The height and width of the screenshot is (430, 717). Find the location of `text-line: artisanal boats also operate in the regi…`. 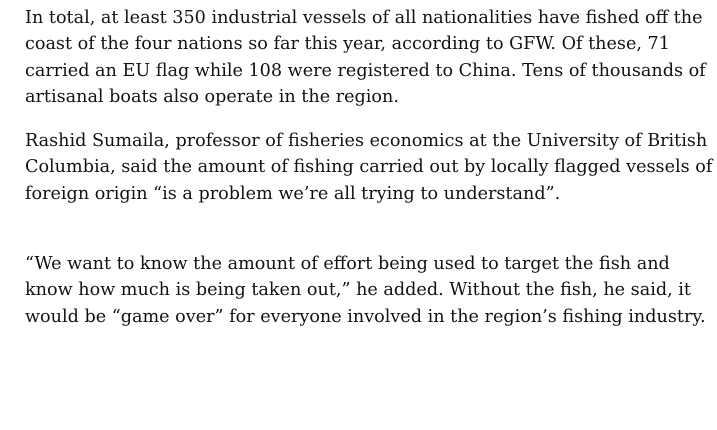

text-line: artisanal boats also operate in the regi… is located at coordinates (212, 97).